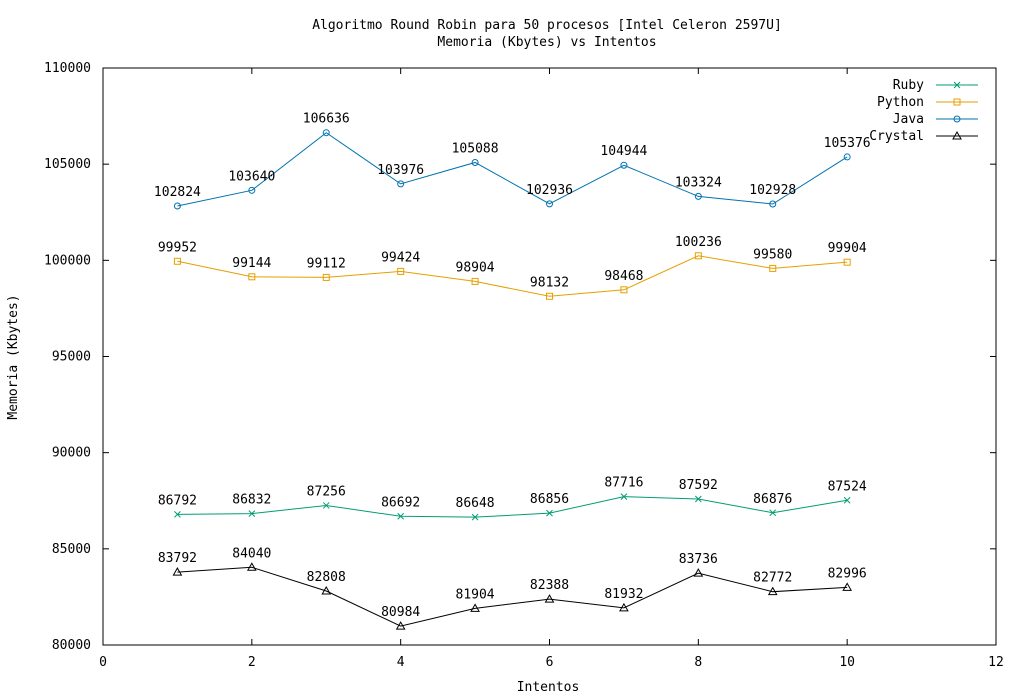  What do you see at coordinates (71, 549) in the screenshot?
I see `y-tick-label: 85000` at bounding box center [71, 549].